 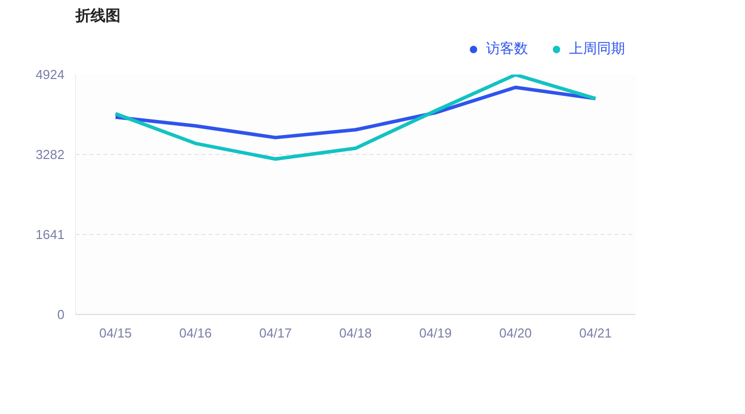 What do you see at coordinates (515, 333) in the screenshot?
I see `x-tick-label: 04/20` at bounding box center [515, 333].